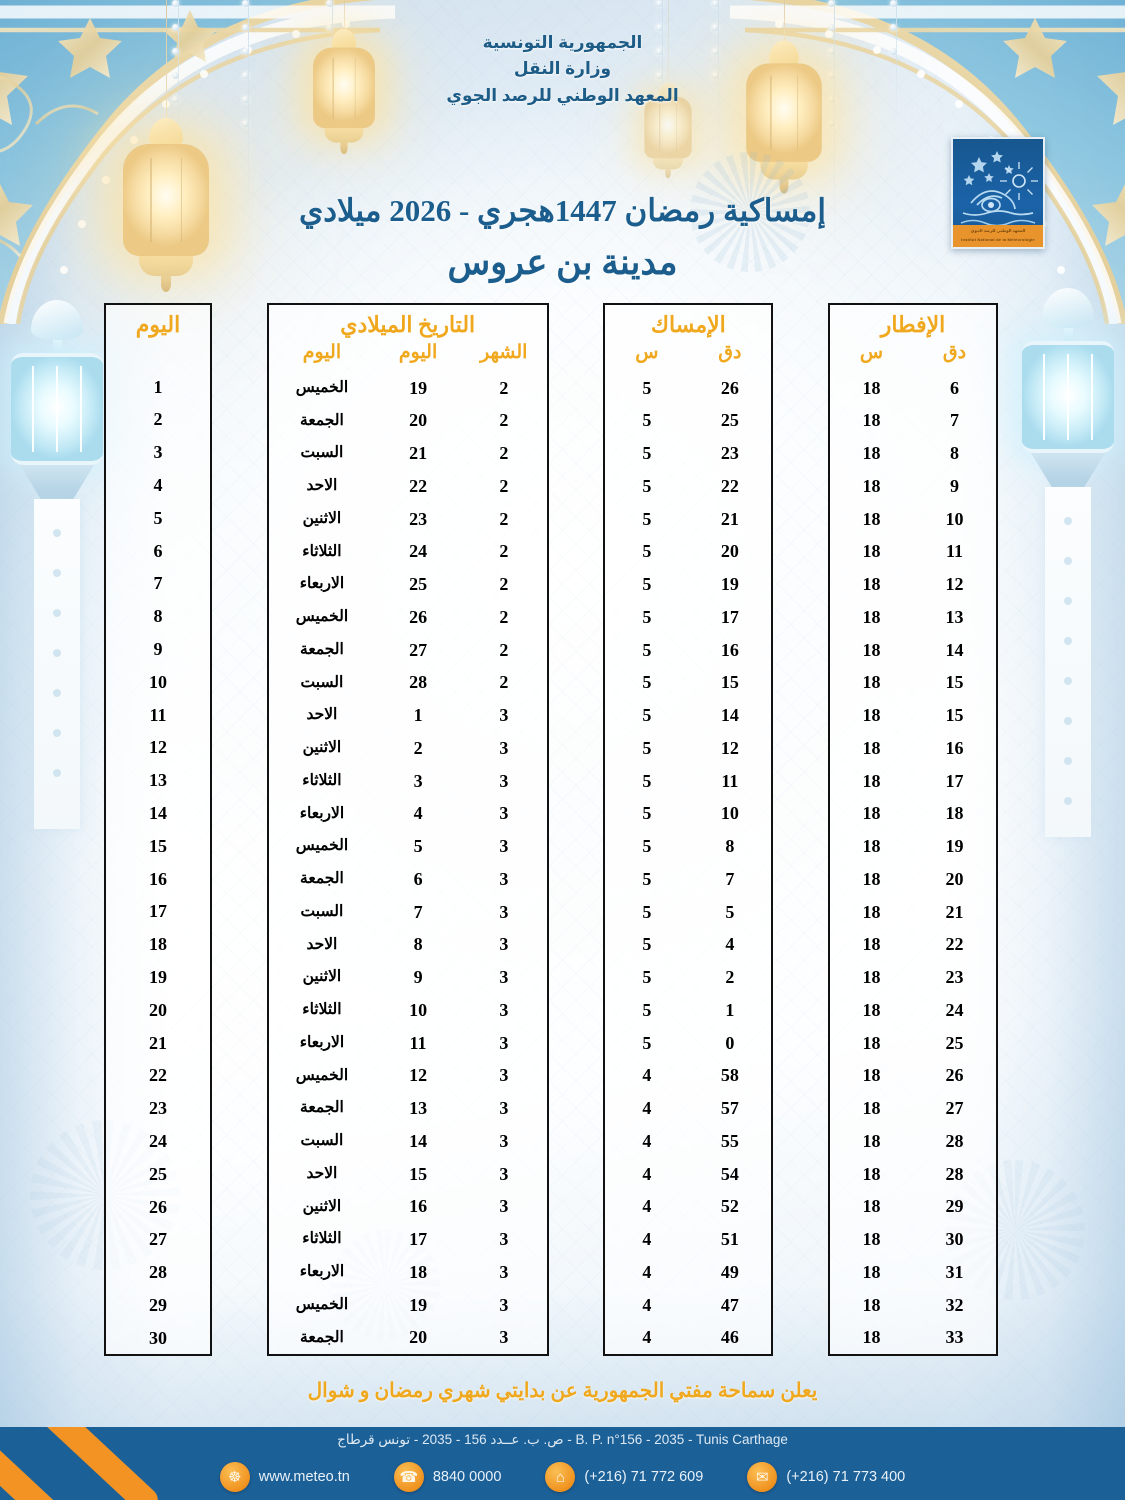 This screenshot has height=1500, width=1125. Describe the element at coordinates (408, 617) in the screenshot. I see `table-row: الخميس 26 2` at that location.